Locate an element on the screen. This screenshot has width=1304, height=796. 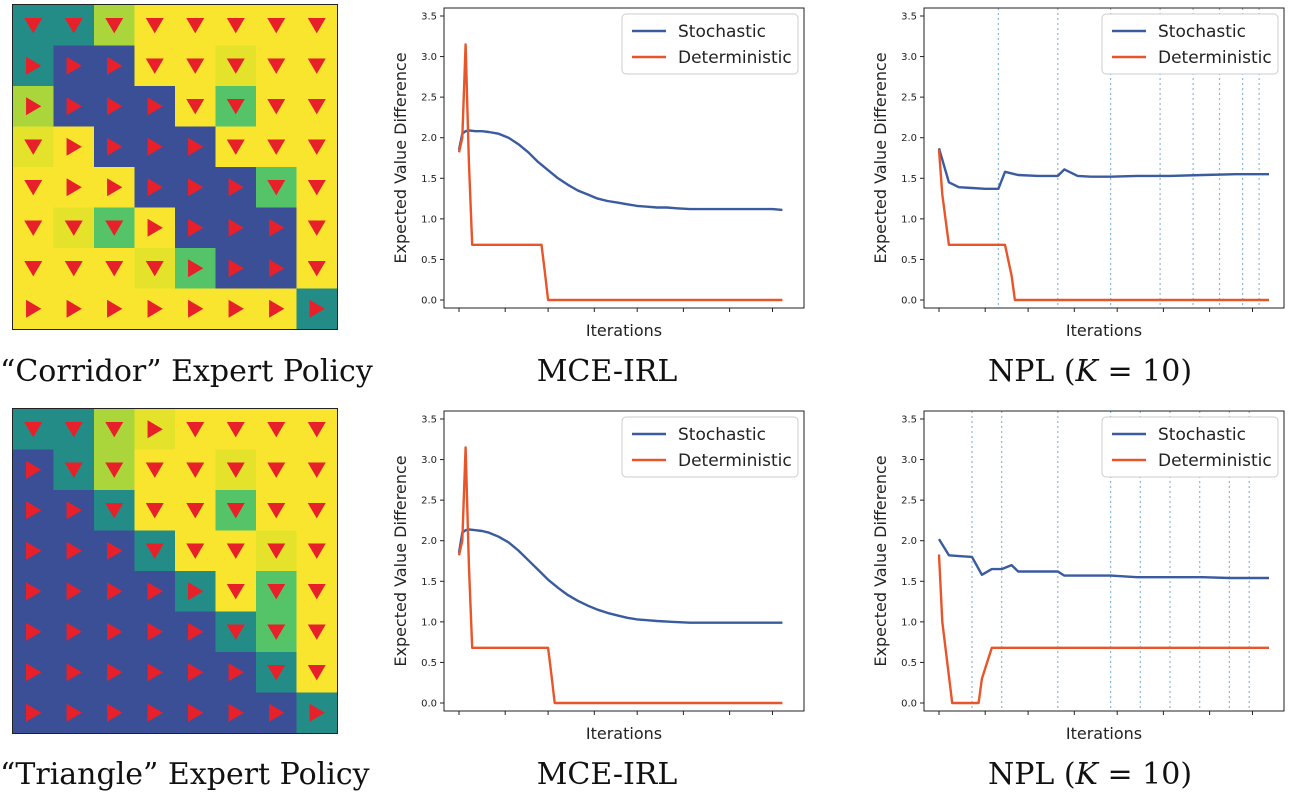
corridor-caption: “Corridor” Expert Policy is located at coordinates (186, 371).